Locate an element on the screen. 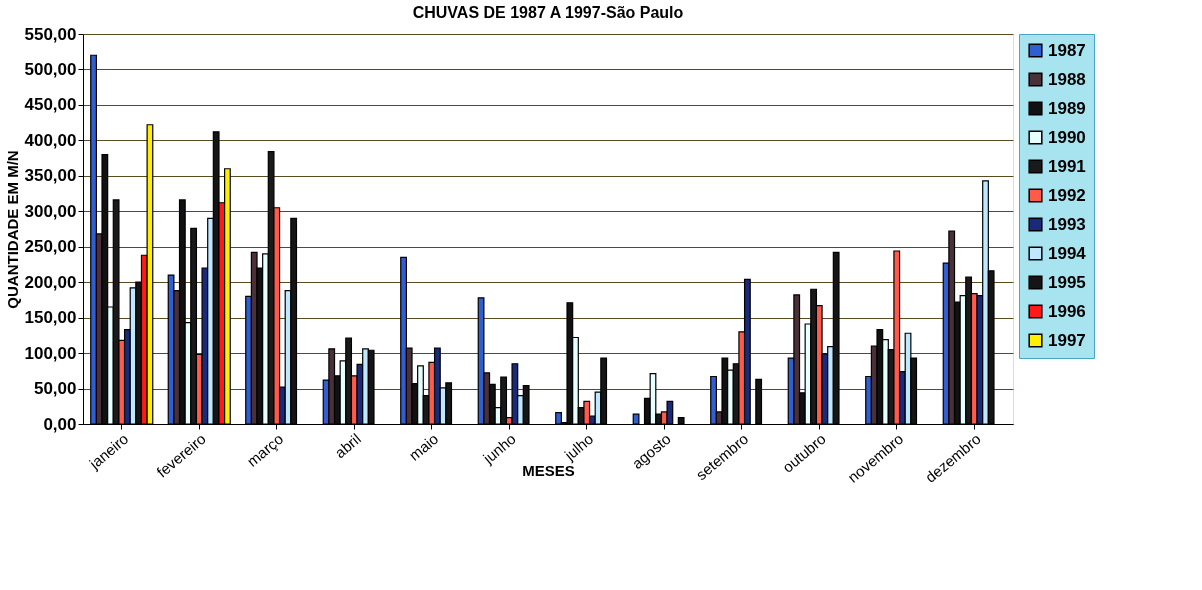 The image size is (1202, 590). legend-label: 1988 is located at coordinates (1067, 79).